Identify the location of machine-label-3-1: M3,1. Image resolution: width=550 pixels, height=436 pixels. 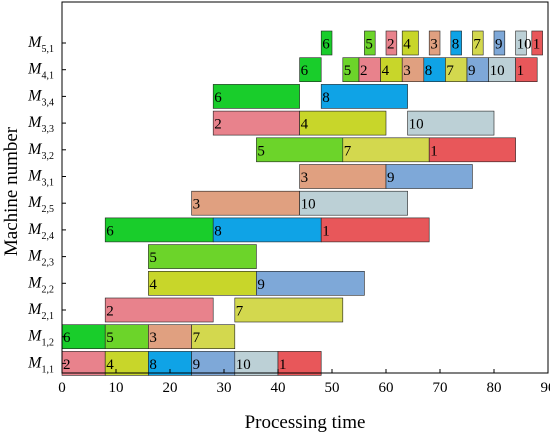
(40, 178).